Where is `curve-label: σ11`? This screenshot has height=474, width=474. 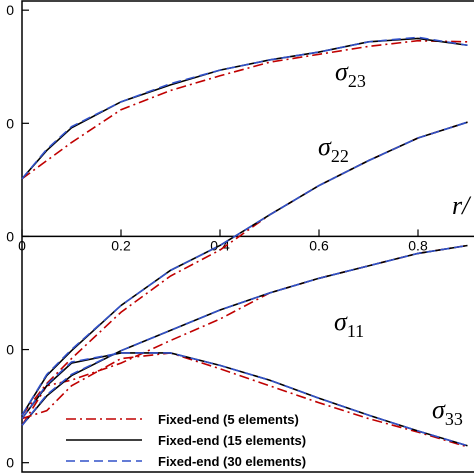 curve-label: σ11 is located at coordinates (349, 324).